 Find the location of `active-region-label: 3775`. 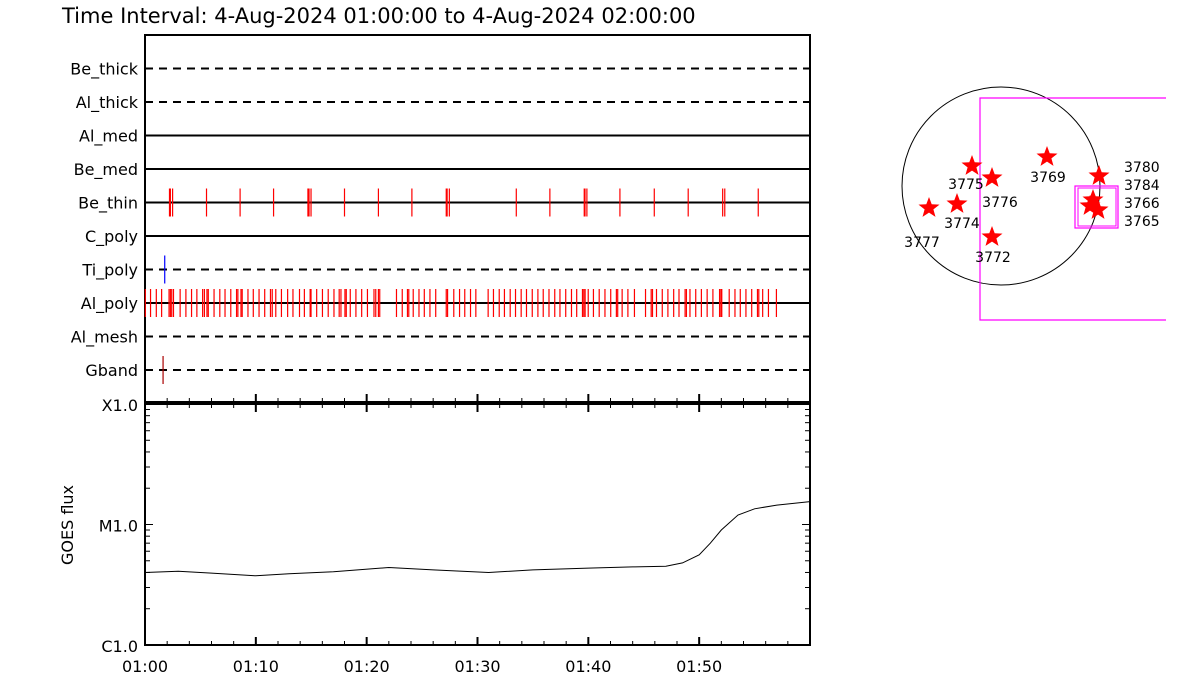

active-region-label: 3775 is located at coordinates (966, 185).